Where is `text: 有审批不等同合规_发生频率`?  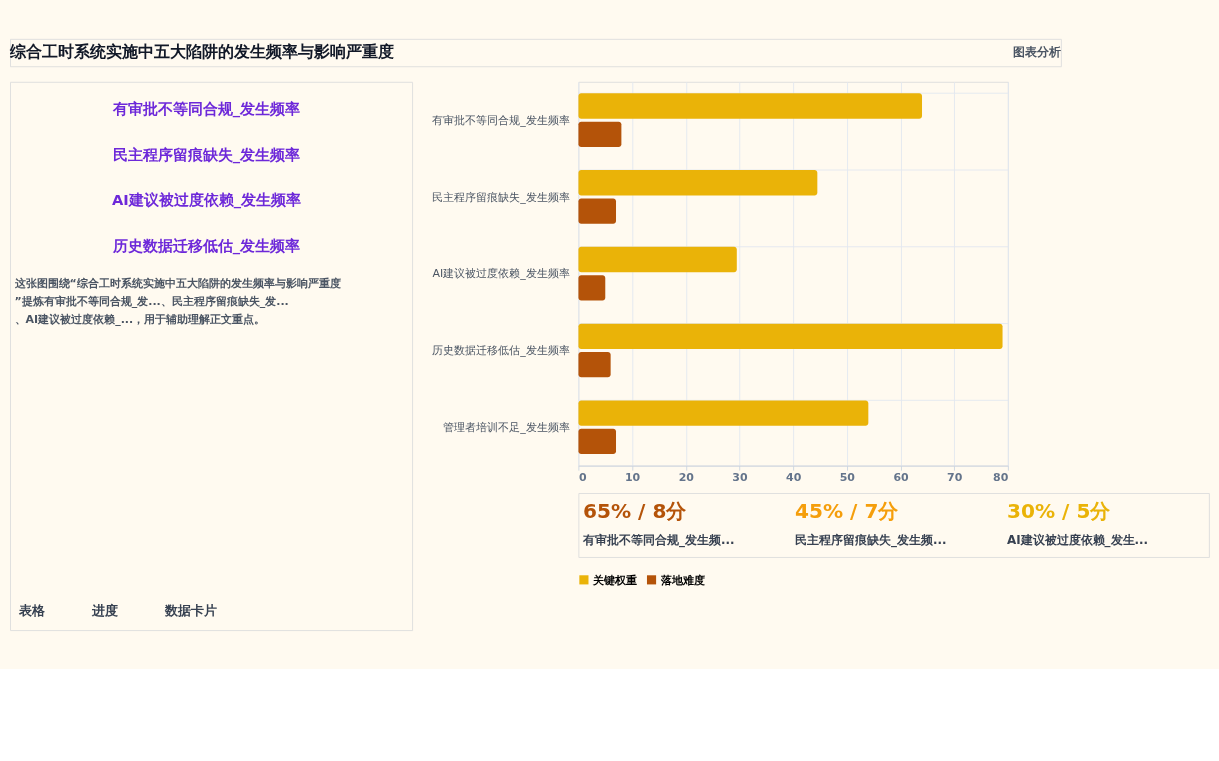 text: 有审批不等同合规_发生频率 is located at coordinates (206, 108).